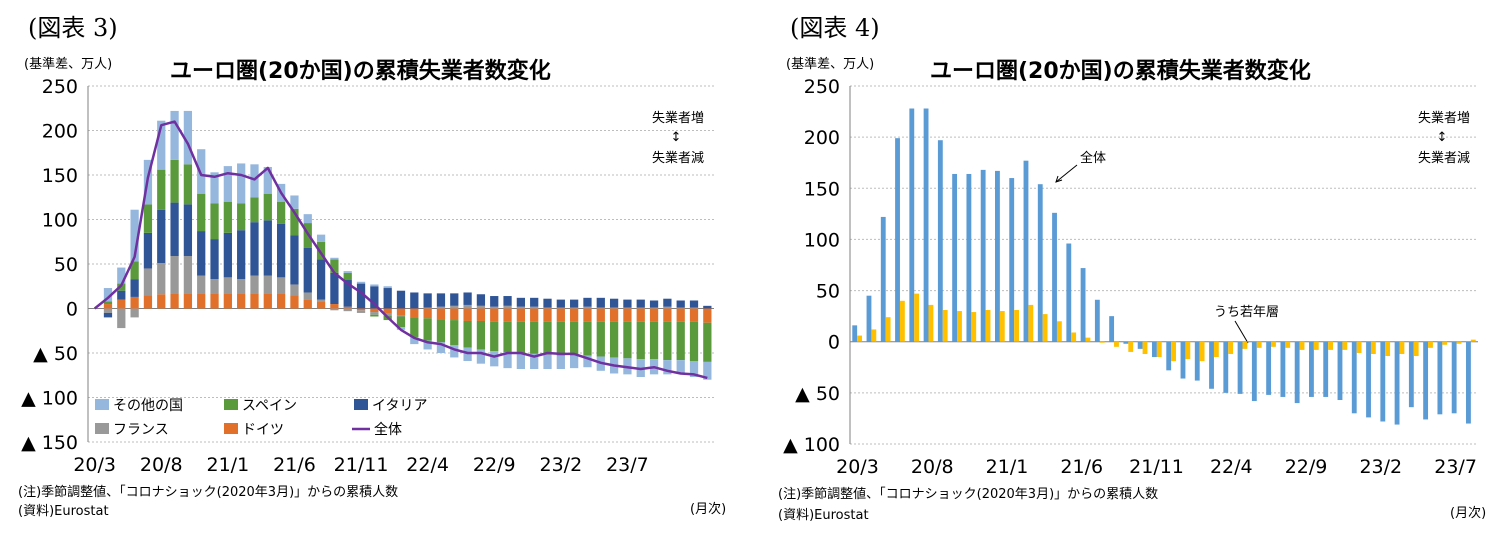  Describe the element at coordinates (823, 515) in the screenshot. I see `panel4-source: (資料)Eurostat` at that location.